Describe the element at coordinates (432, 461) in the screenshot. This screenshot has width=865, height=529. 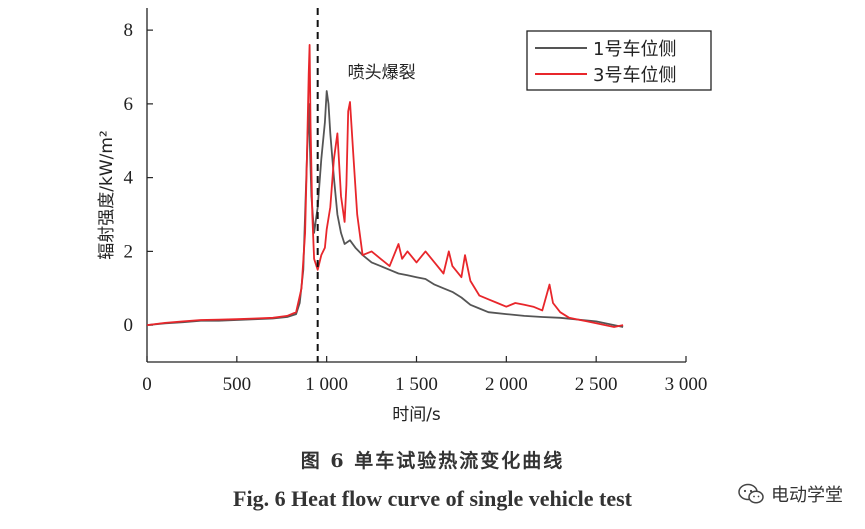
I see `figure-caption-cn: 图 6 单车试验热流变化曲线` at that location.